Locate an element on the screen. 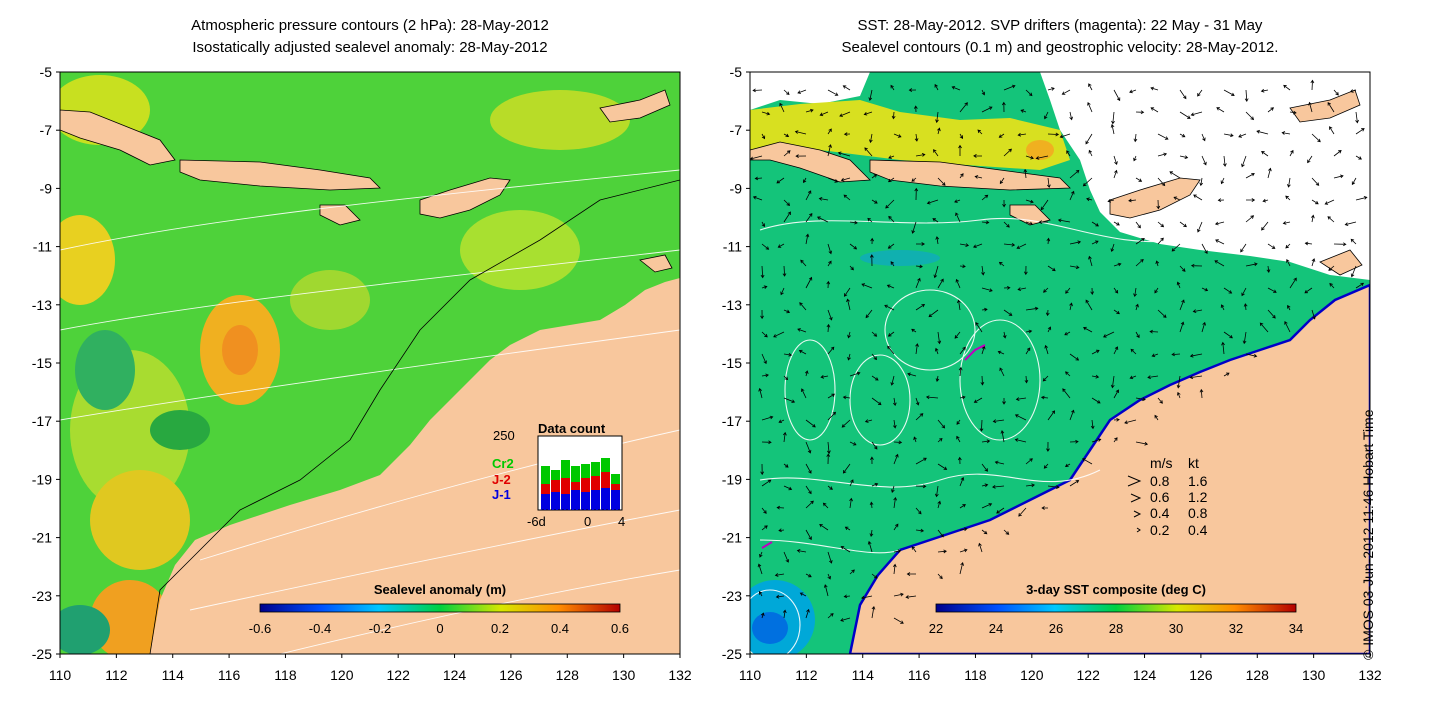  svg-text: 1.2 is located at coordinates (1198, 497).